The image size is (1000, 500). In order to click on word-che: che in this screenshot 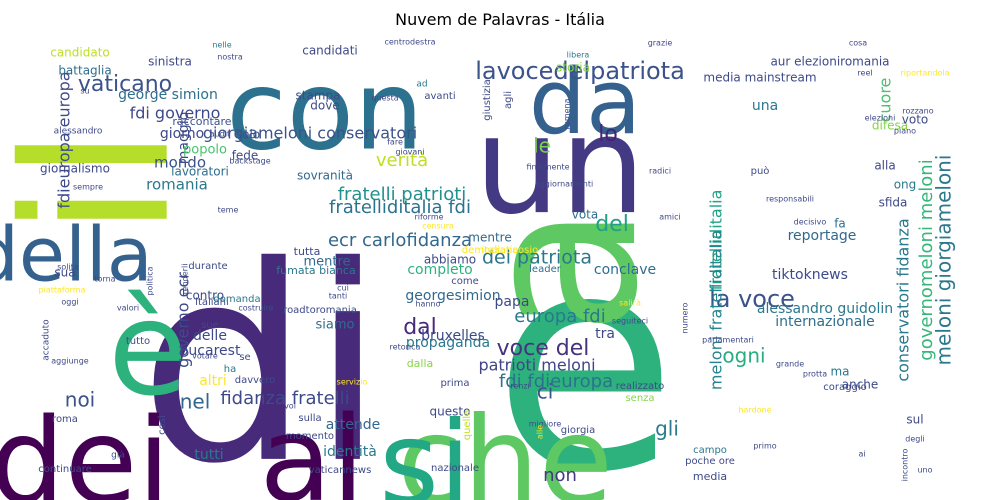, I will do `click(505, 446)`.